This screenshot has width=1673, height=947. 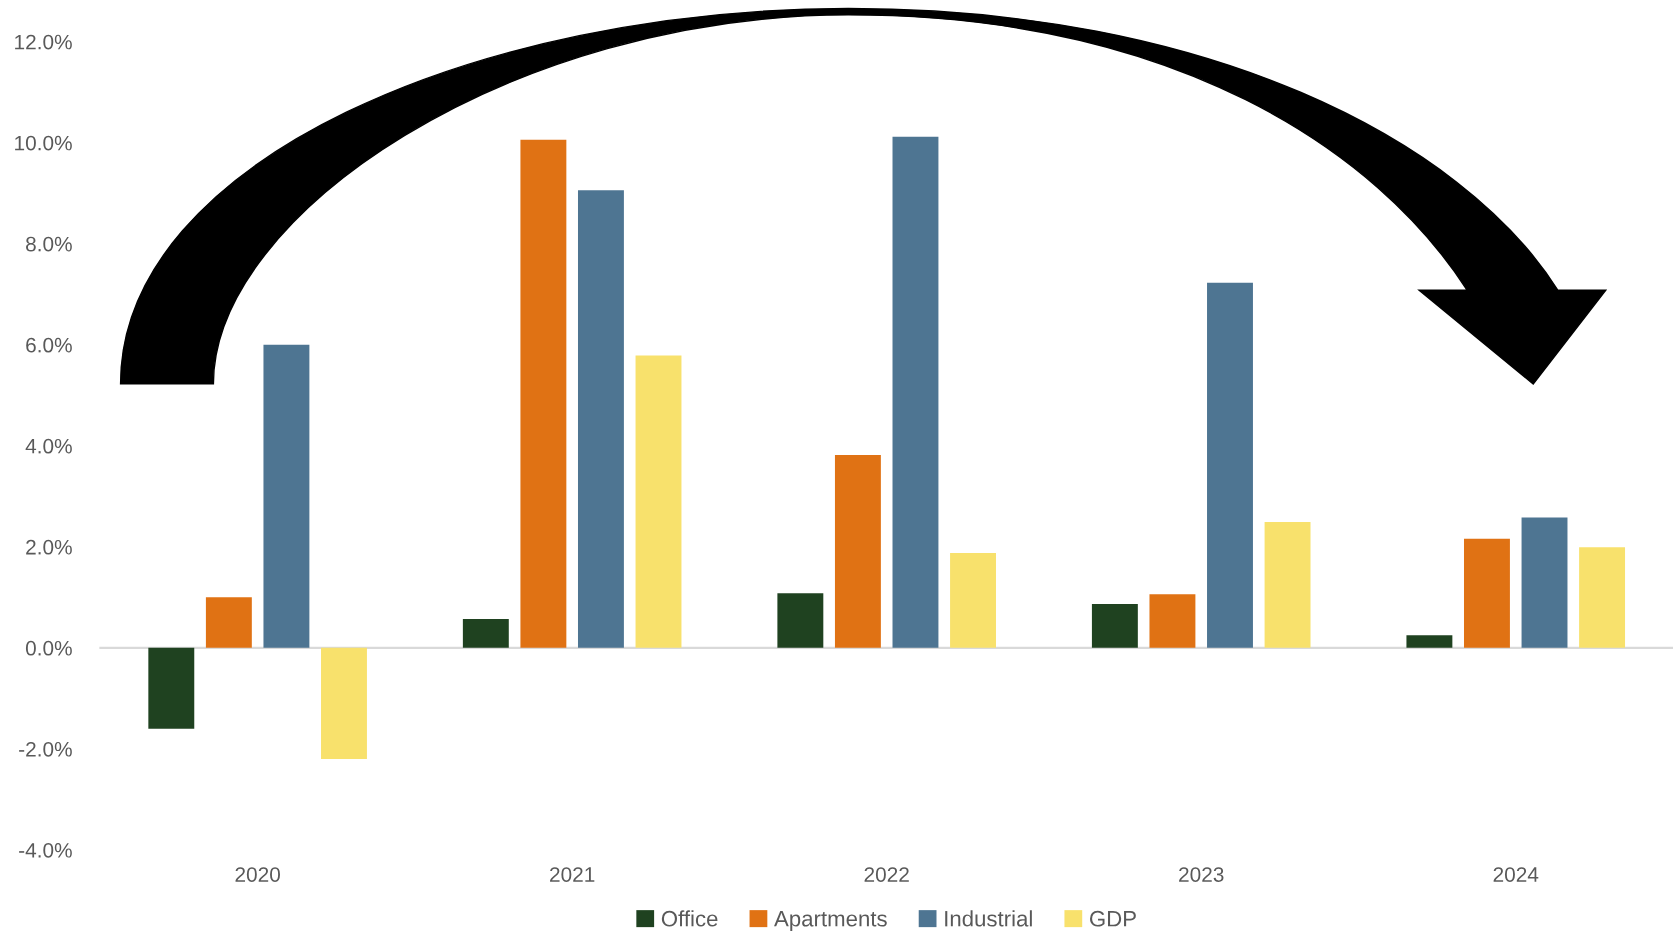 What do you see at coordinates (45, 850) in the screenshot?
I see `y-tick-label: -4.0%` at bounding box center [45, 850].